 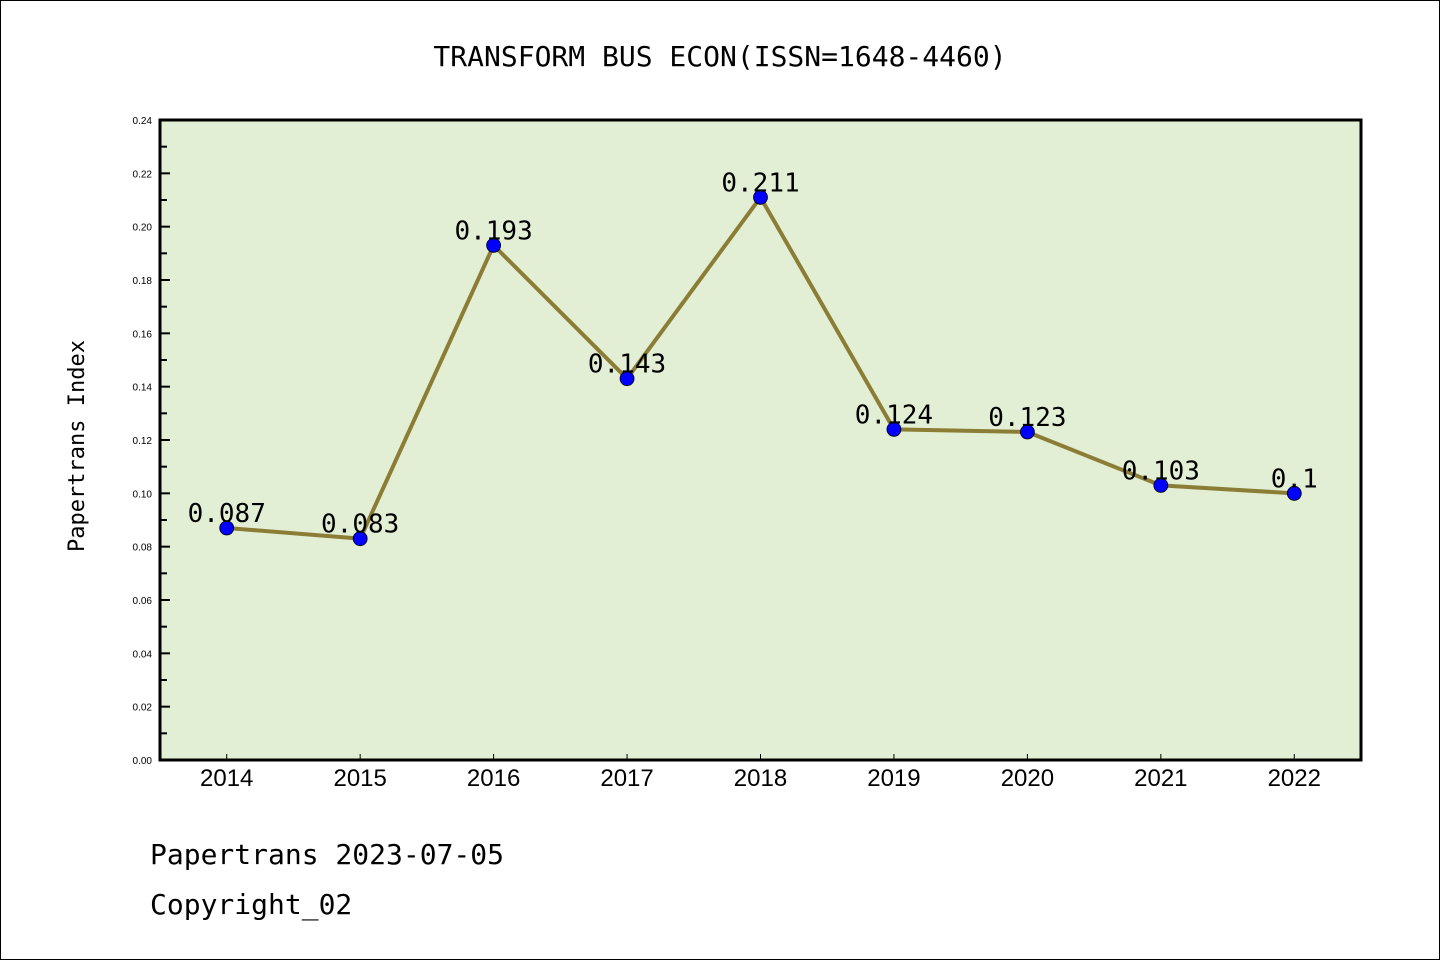 What do you see at coordinates (143, 174) in the screenshot?
I see `y-tick-label: 0.22` at bounding box center [143, 174].